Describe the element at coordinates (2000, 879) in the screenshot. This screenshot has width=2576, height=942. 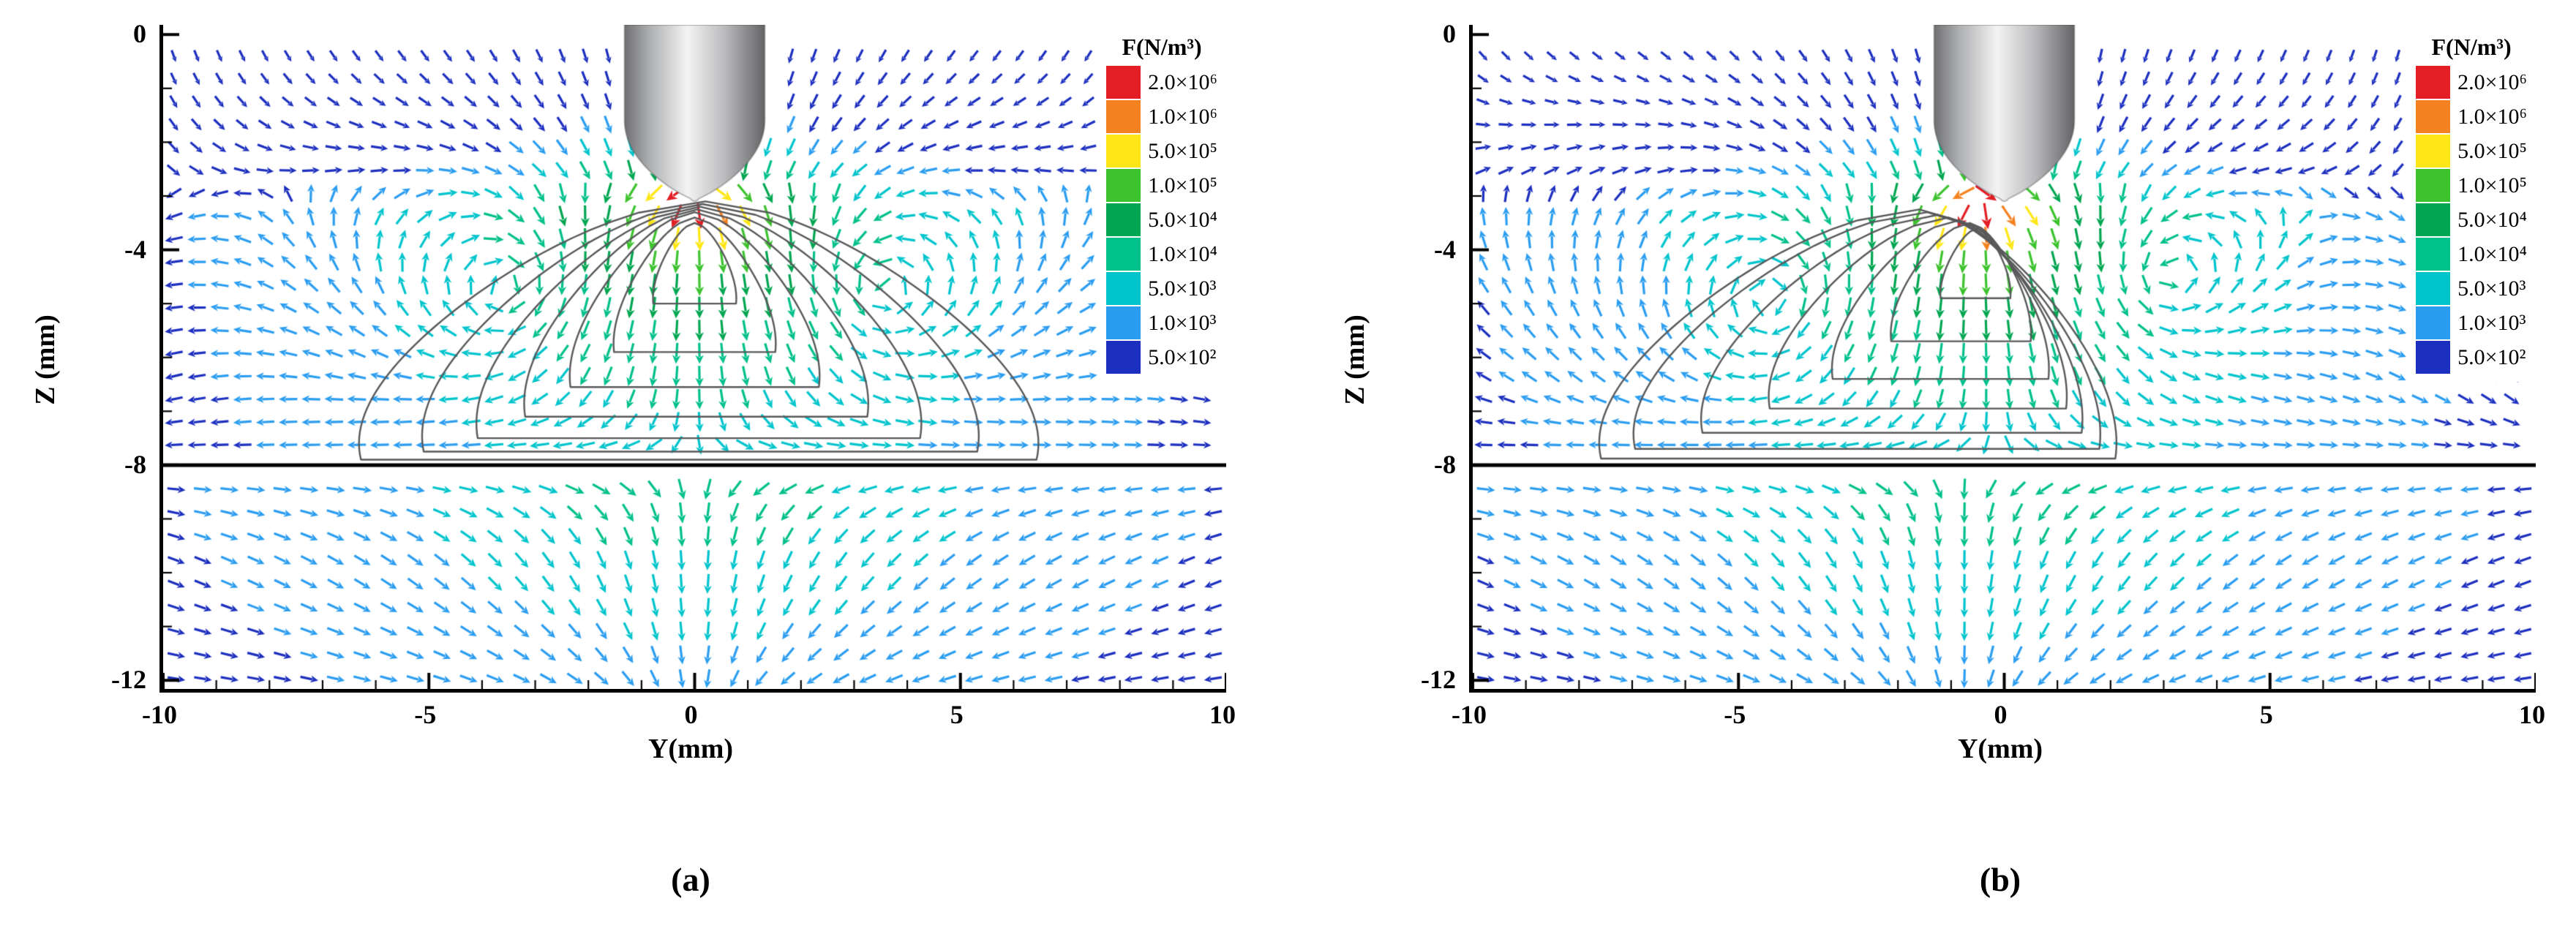
I see `panel-caption: (b)` at that location.